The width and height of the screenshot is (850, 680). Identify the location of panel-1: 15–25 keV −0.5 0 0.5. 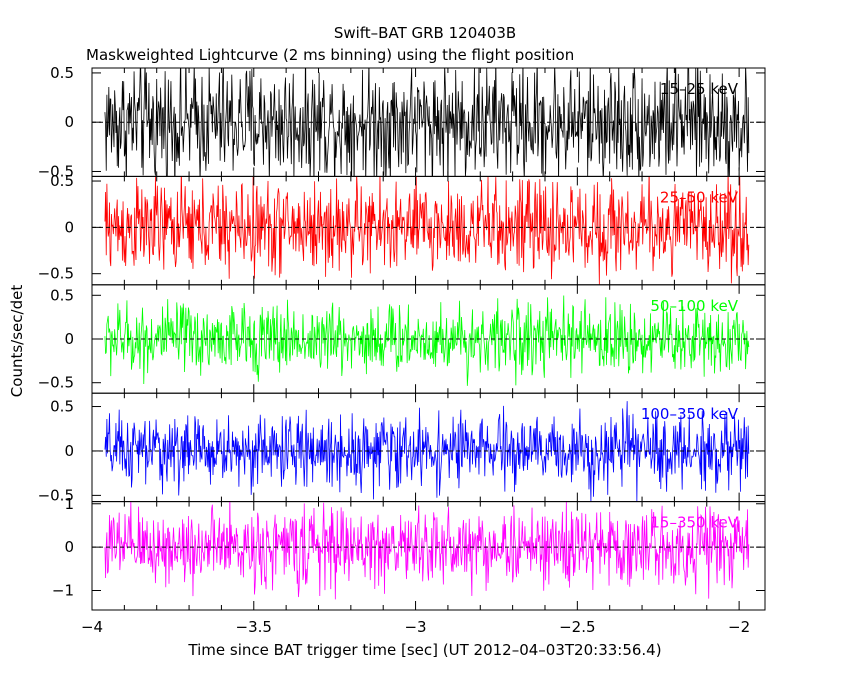
(402, 122).